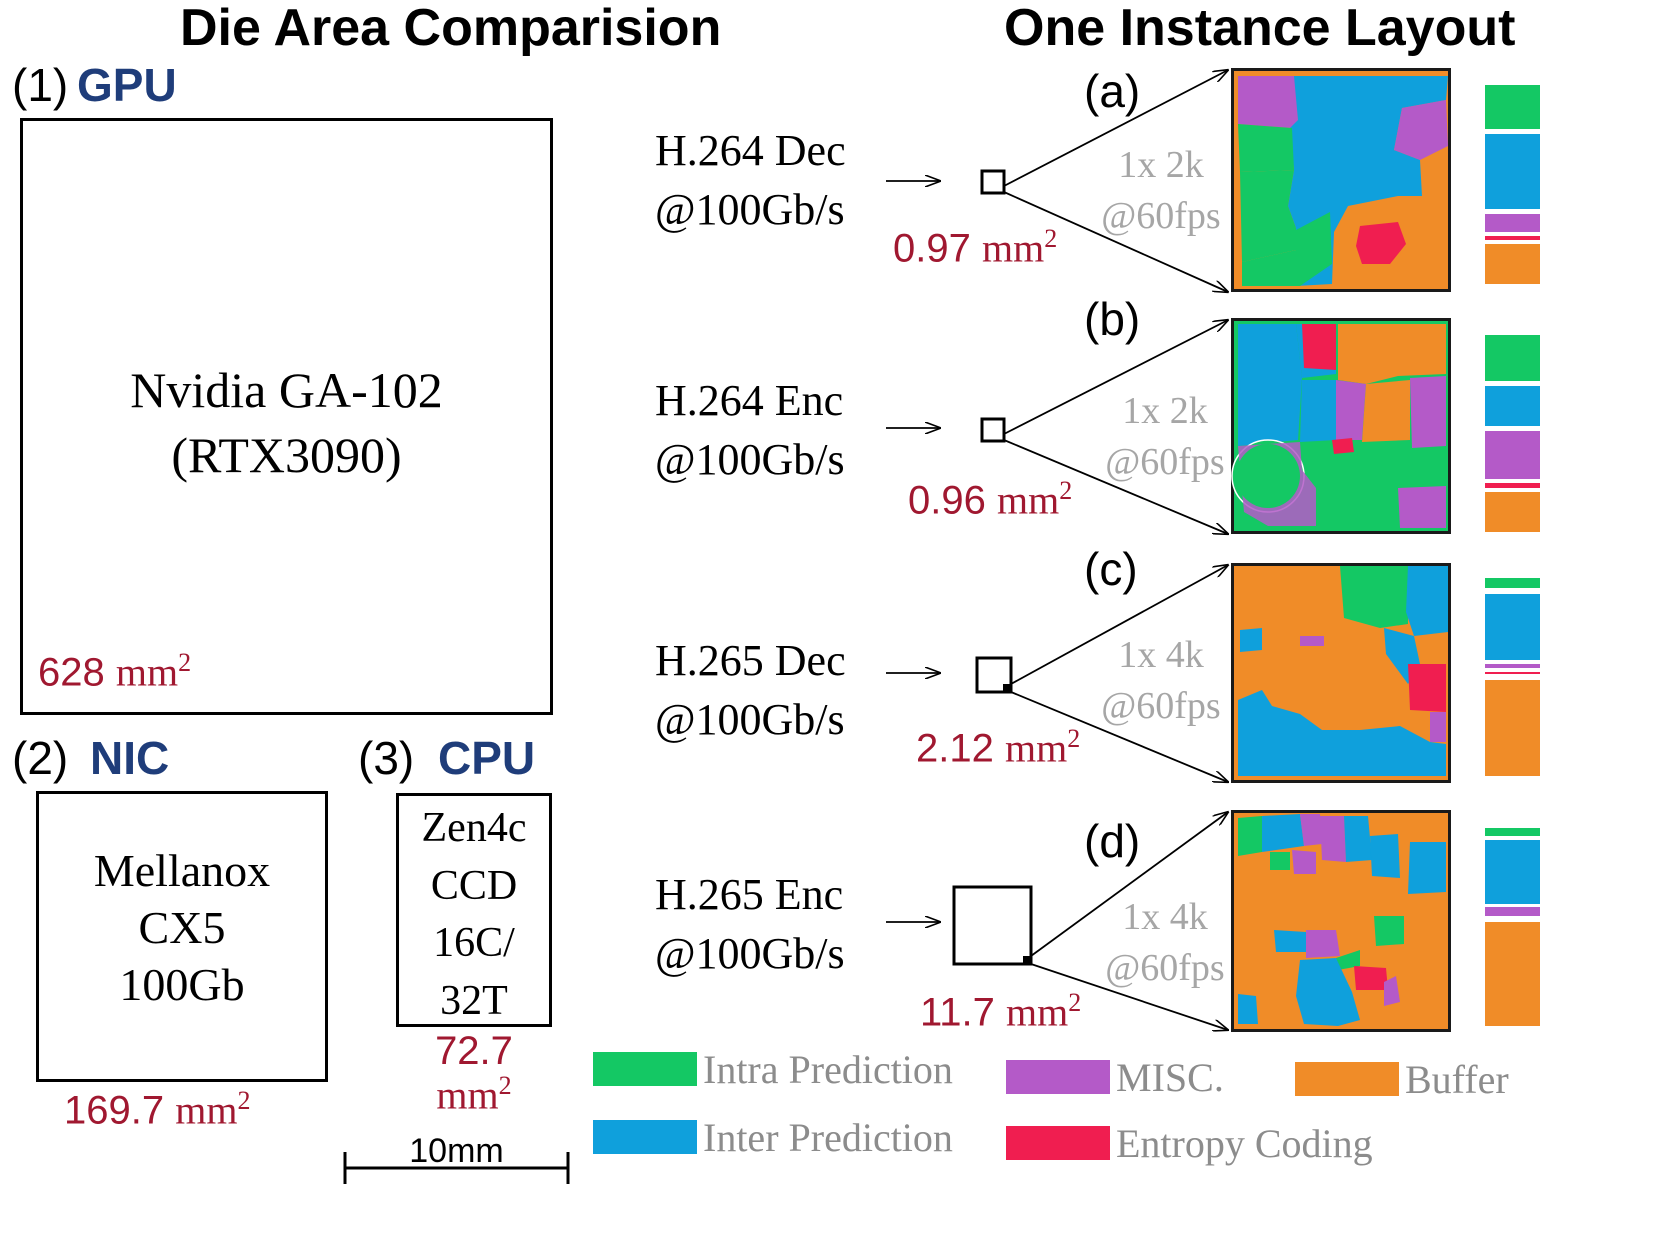  What do you see at coordinates (244, 1100) in the screenshot?
I see `nic-area-exp: 2` at bounding box center [244, 1100].